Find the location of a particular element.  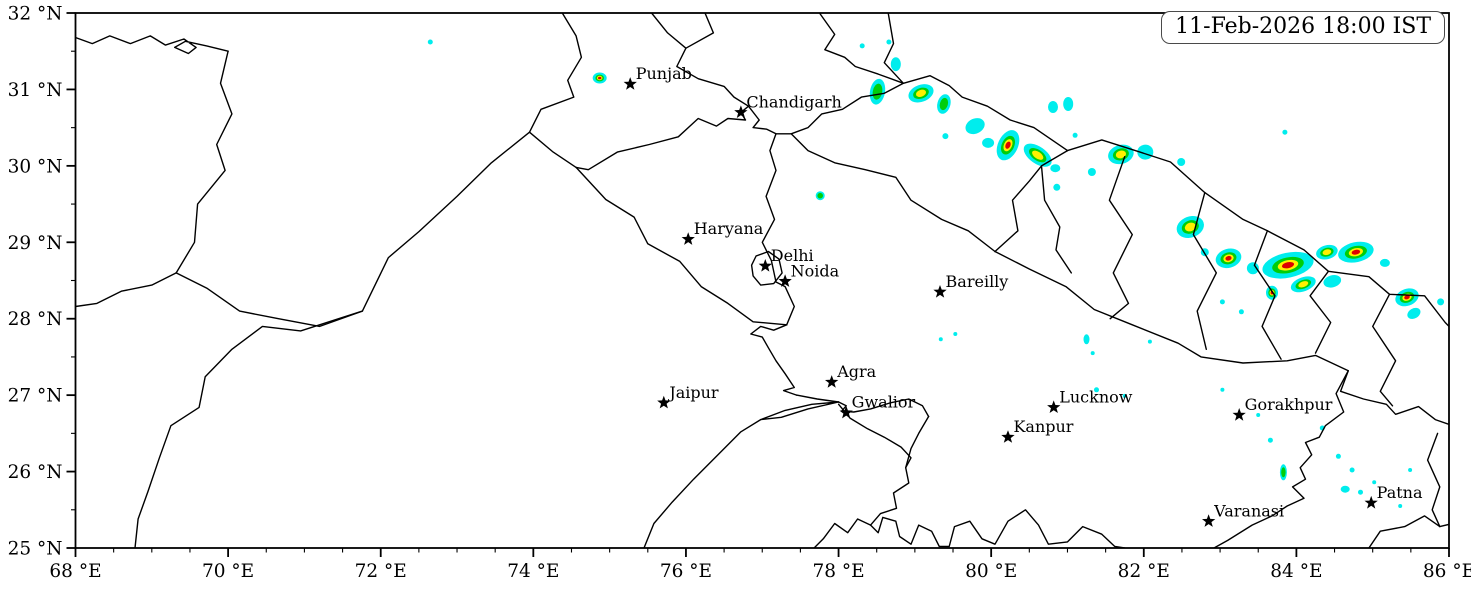

x-tick-label-84: 84 °E is located at coordinates (1296, 571).